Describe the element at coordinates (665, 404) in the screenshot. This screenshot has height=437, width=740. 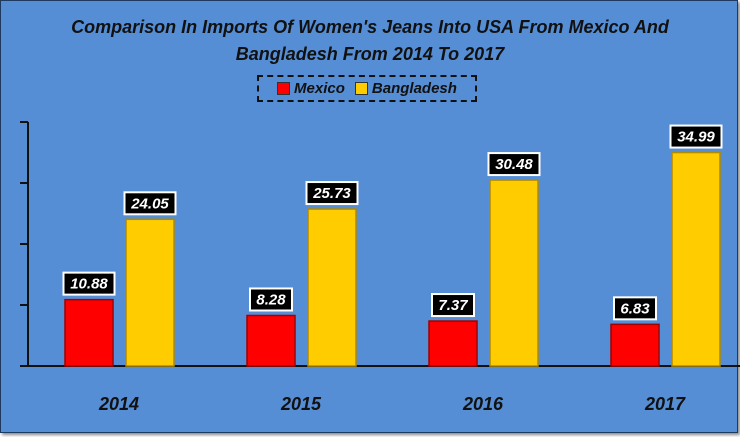
I see `x-tick-label: 2017` at that location.